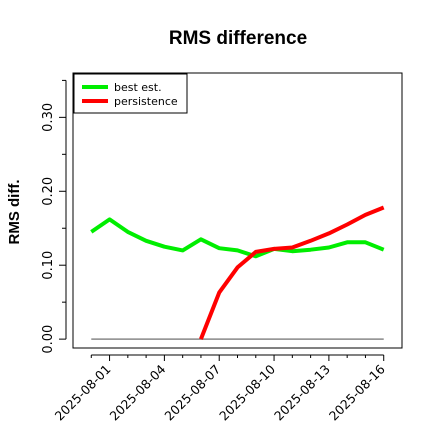 This screenshot has width=440, height=440. Describe the element at coordinates (14, 212) in the screenshot. I see `y-axis-label: RMS diff.` at that location.